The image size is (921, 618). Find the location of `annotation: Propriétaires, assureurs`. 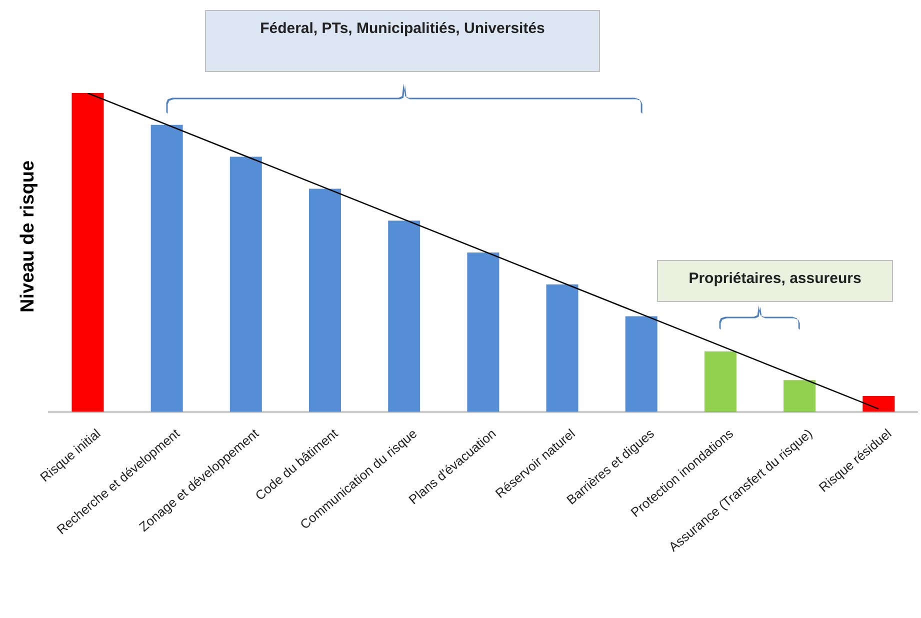

annotation: Propriétaires, assureurs is located at coordinates (775, 278).